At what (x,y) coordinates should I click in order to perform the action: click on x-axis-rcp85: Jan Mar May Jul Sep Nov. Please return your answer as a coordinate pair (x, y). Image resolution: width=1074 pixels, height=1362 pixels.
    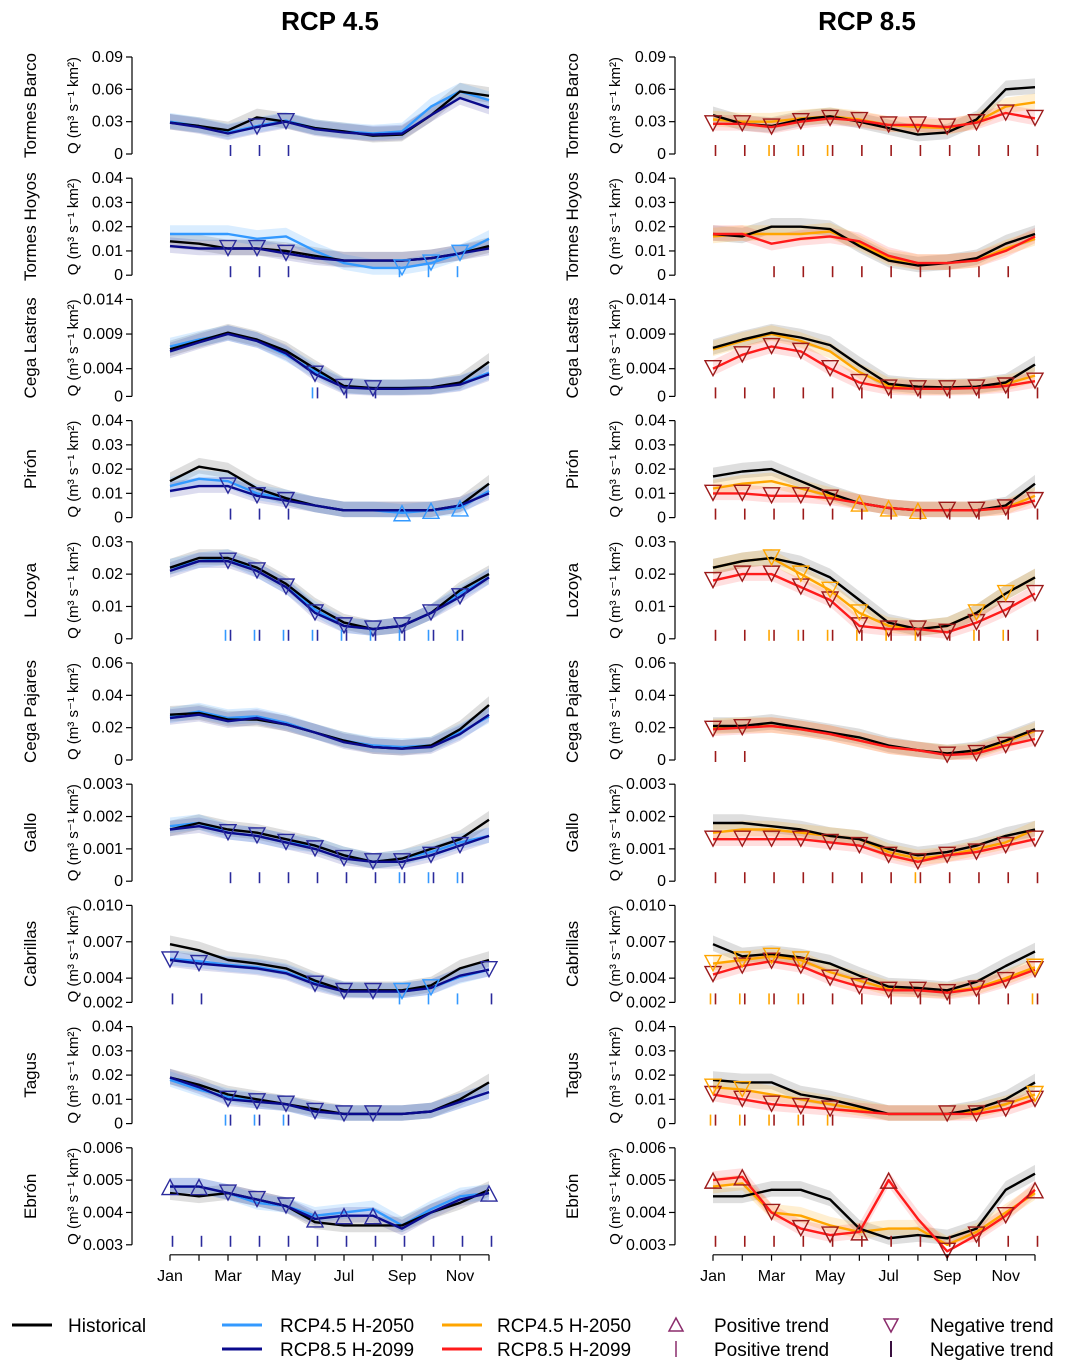
    Looking at the image, I should click on (868, 1269).